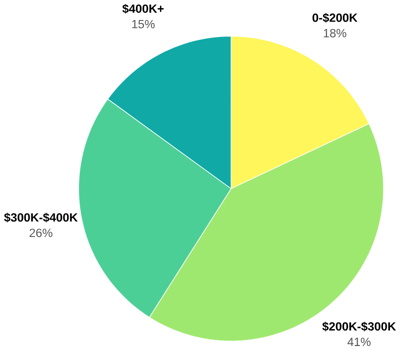 Image resolution: width=400 pixels, height=350 pixels. Describe the element at coordinates (41, 233) in the screenshot. I see `data-label: 26%` at that location.